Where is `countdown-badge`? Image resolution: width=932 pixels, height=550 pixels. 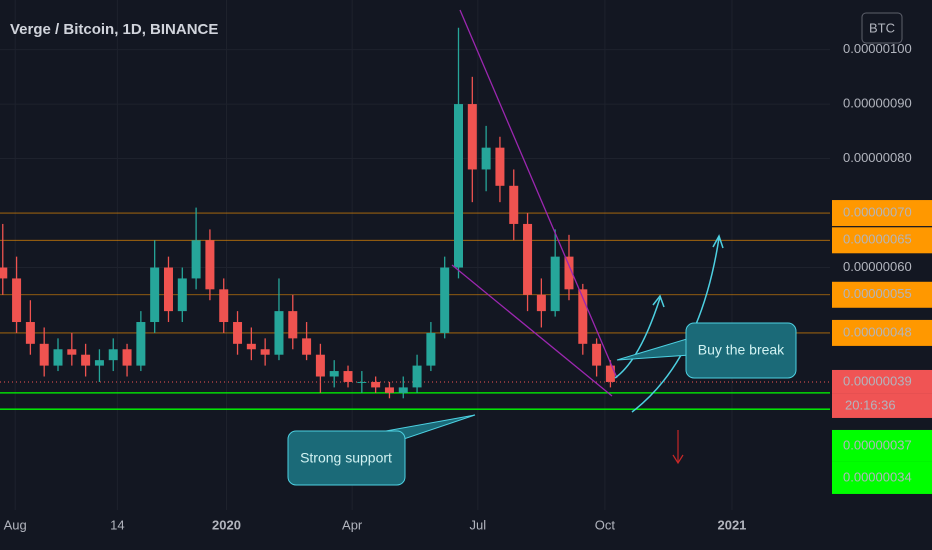 countdown-badge is located at coordinates (882, 405).